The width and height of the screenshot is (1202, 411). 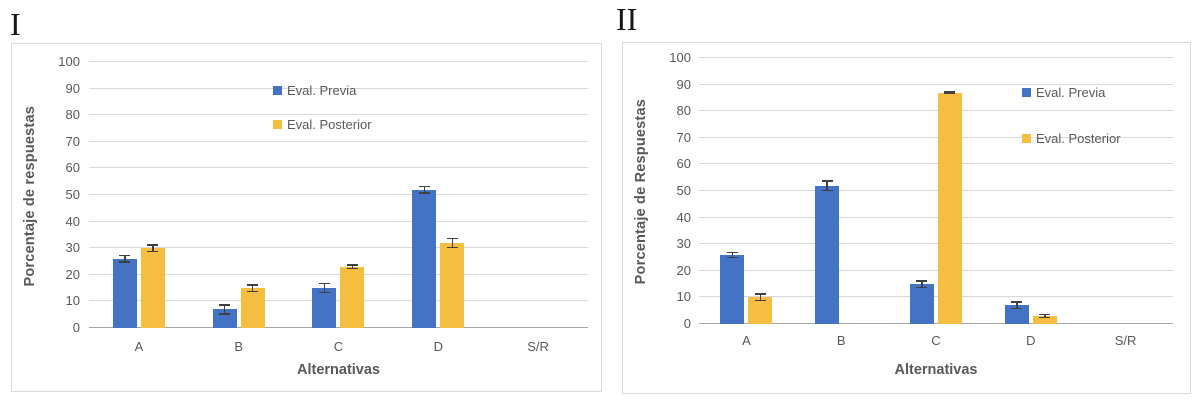 What do you see at coordinates (1078, 138) in the screenshot?
I see `legend-label-posterior: Eval. Posterior` at bounding box center [1078, 138].